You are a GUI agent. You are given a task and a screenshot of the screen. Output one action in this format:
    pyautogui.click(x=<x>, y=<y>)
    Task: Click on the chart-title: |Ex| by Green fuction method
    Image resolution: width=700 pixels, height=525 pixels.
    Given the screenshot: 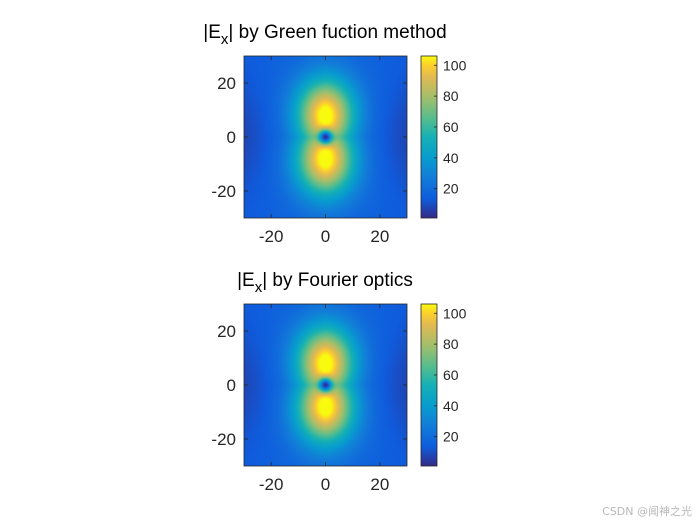 What is the action you would take?
    pyautogui.click(x=324, y=35)
    